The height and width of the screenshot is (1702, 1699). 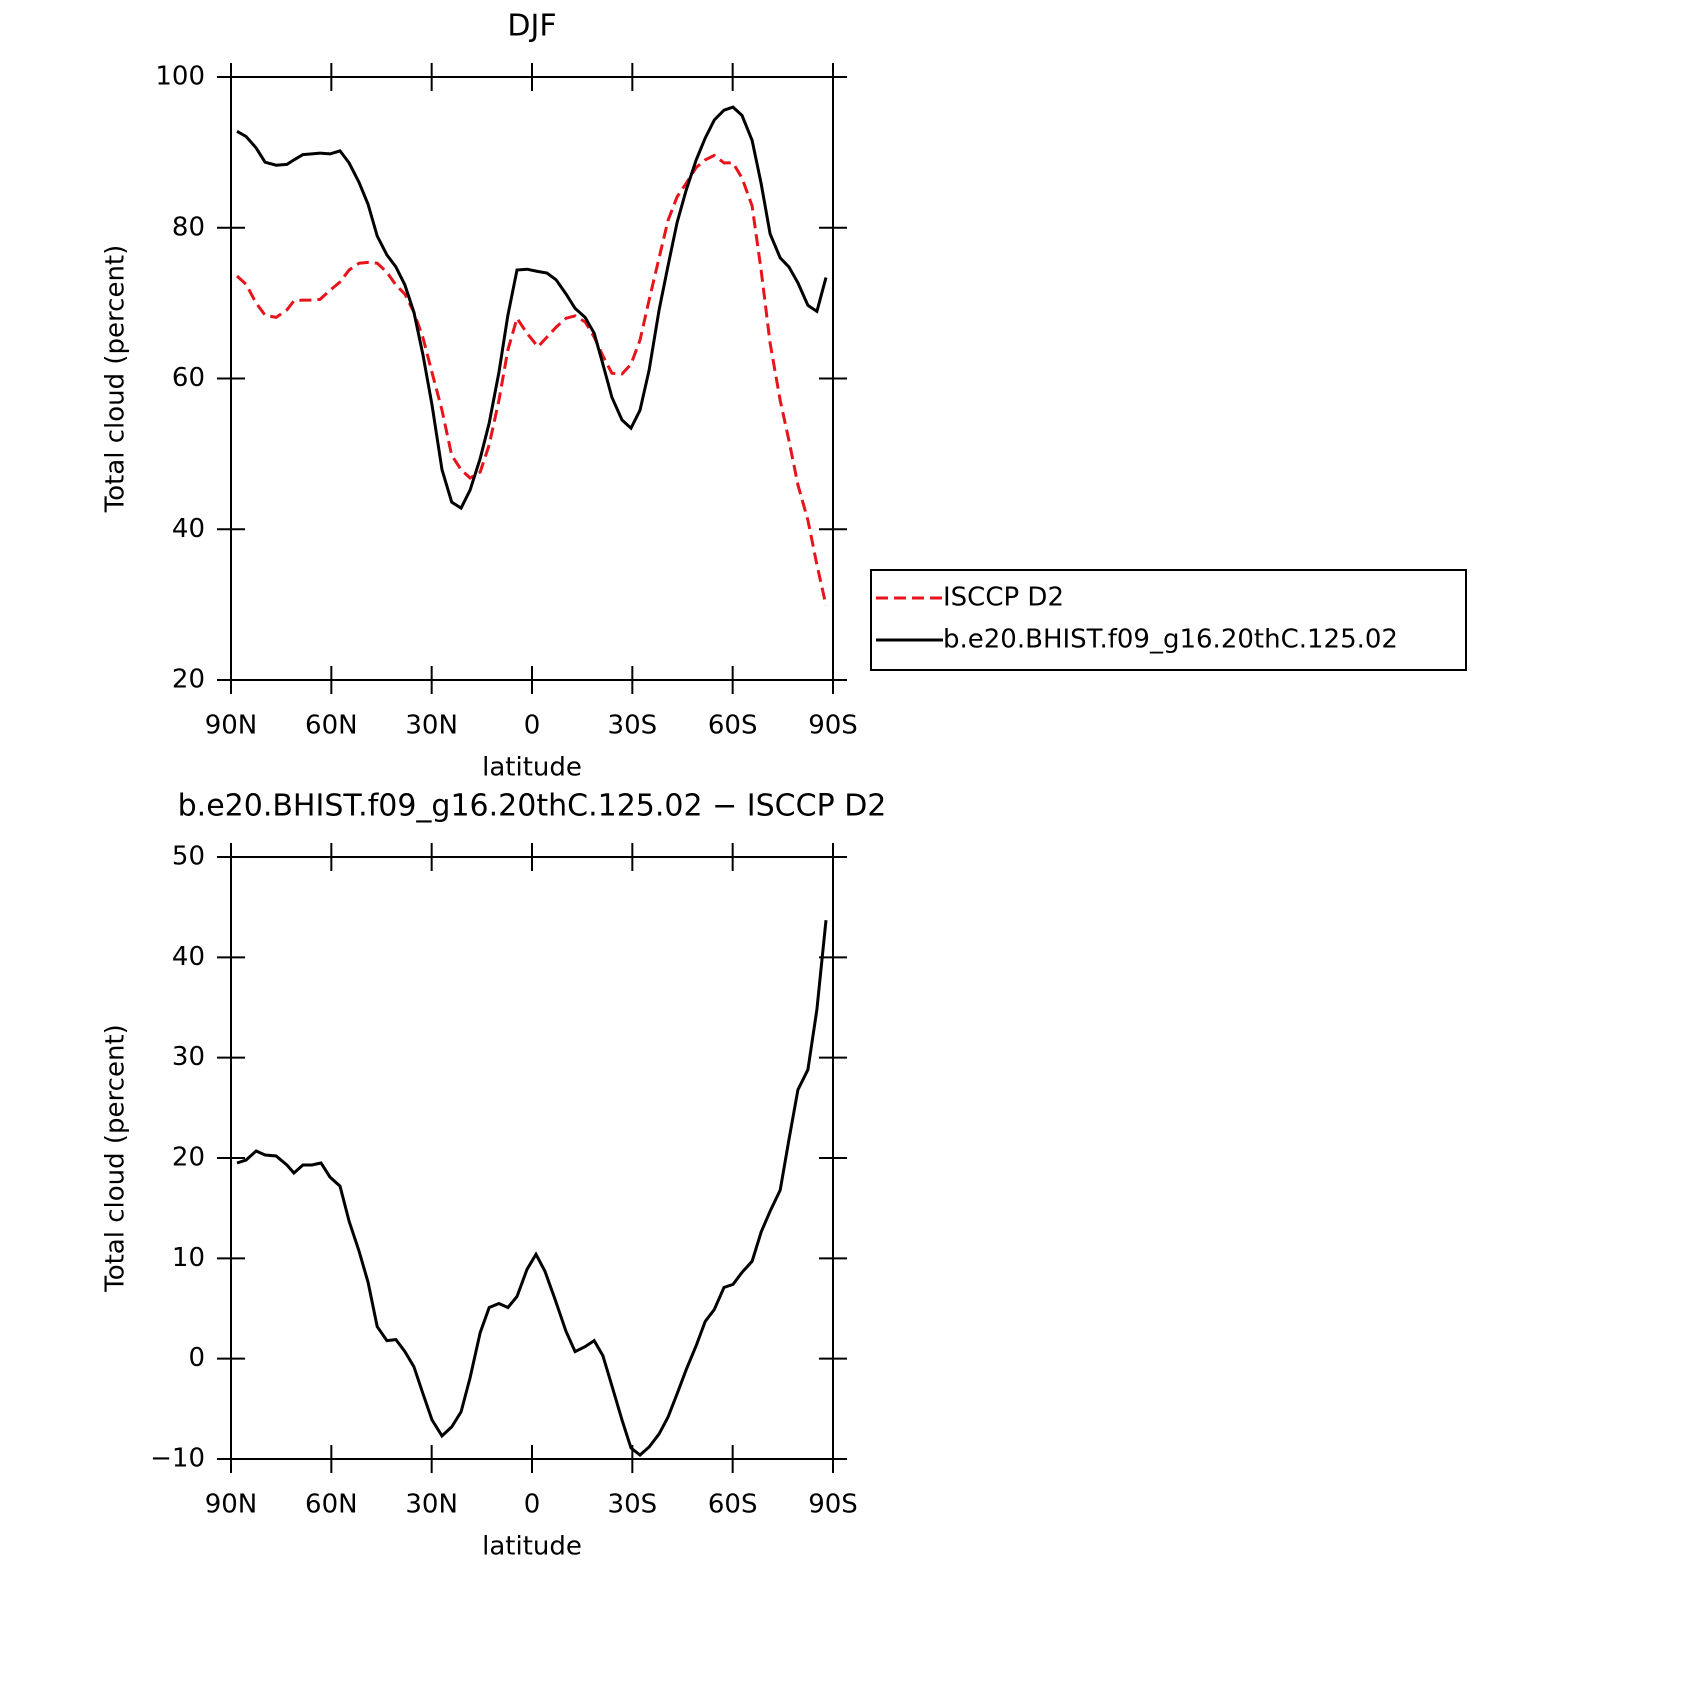 What do you see at coordinates (1168, 620) in the screenshot?
I see `legend-box` at bounding box center [1168, 620].